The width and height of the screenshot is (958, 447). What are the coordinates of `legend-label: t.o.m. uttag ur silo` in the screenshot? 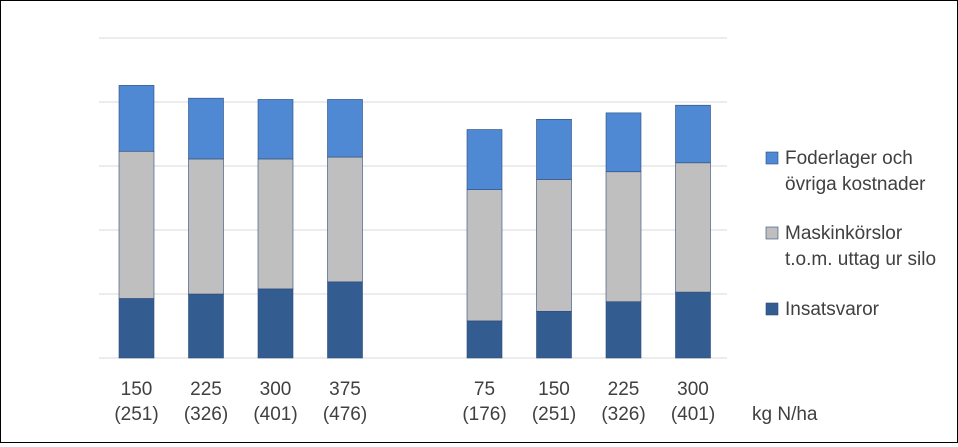 It's located at (860, 259).